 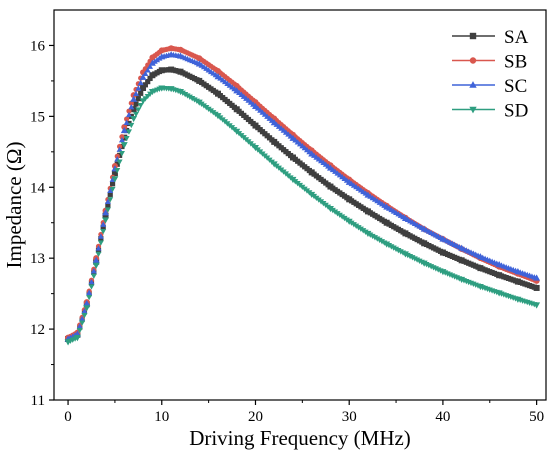 What do you see at coordinates (536, 417) in the screenshot?
I see `x-tick-label: 50` at bounding box center [536, 417].